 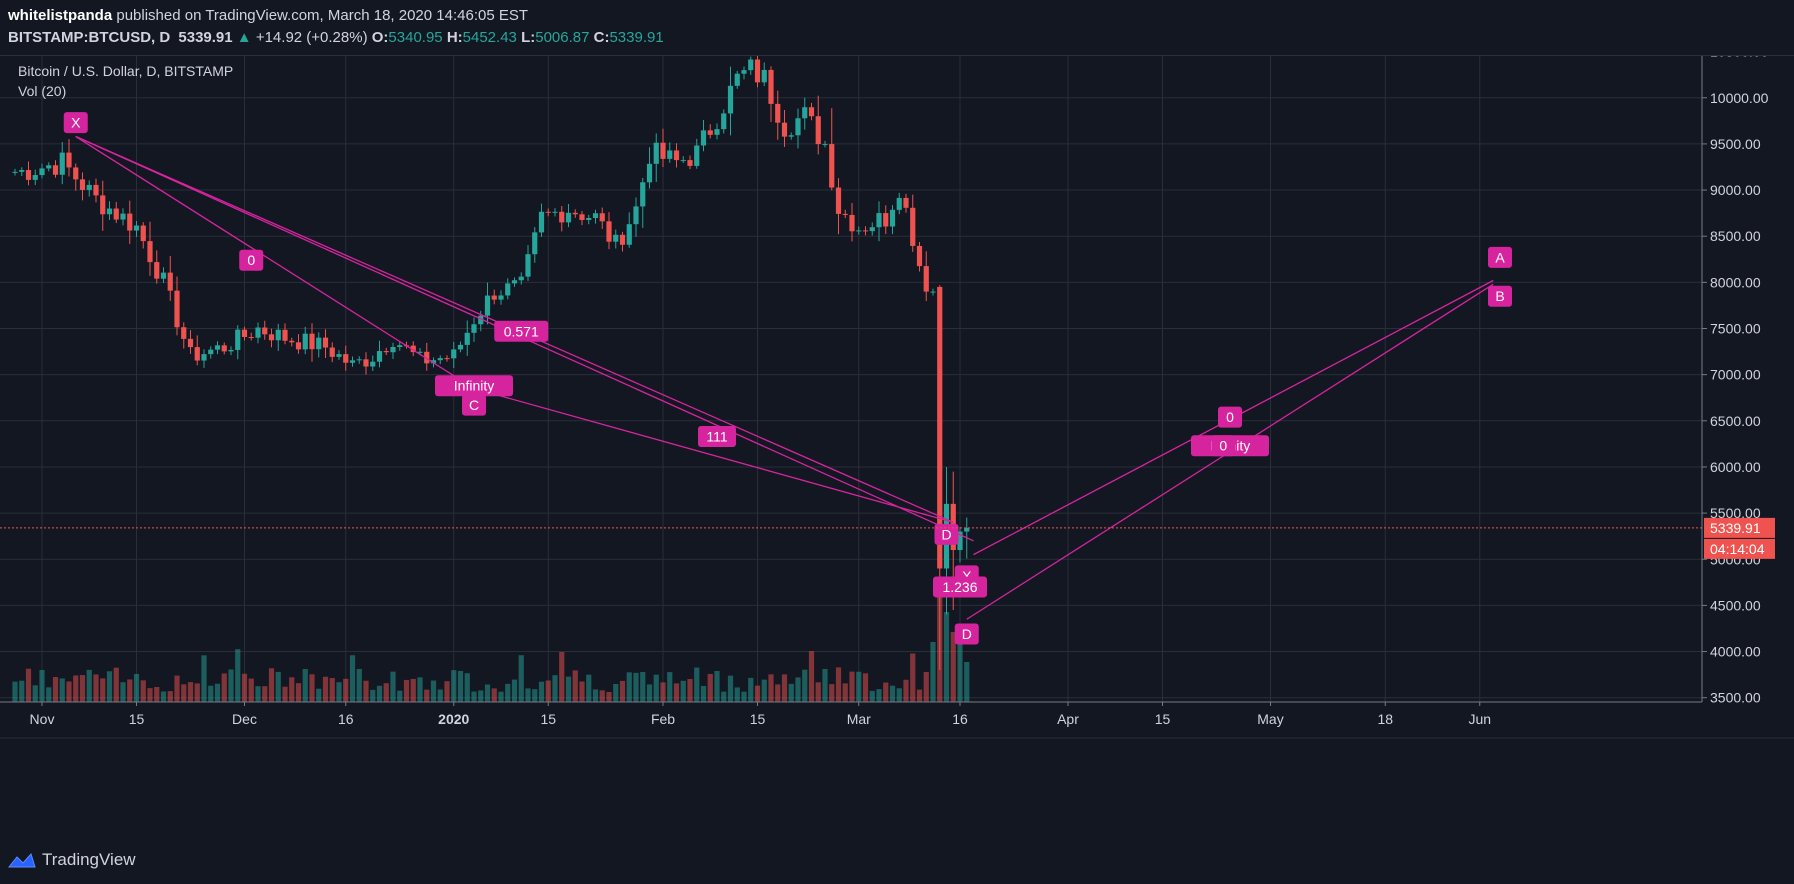 I want to click on tradingview-logo-icon, so click(x=22, y=860).